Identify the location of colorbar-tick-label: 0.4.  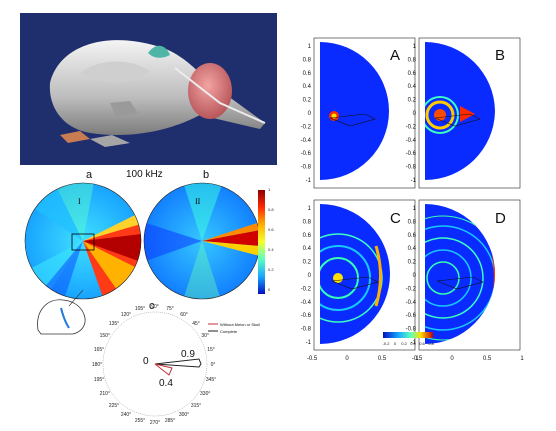
(413, 343).